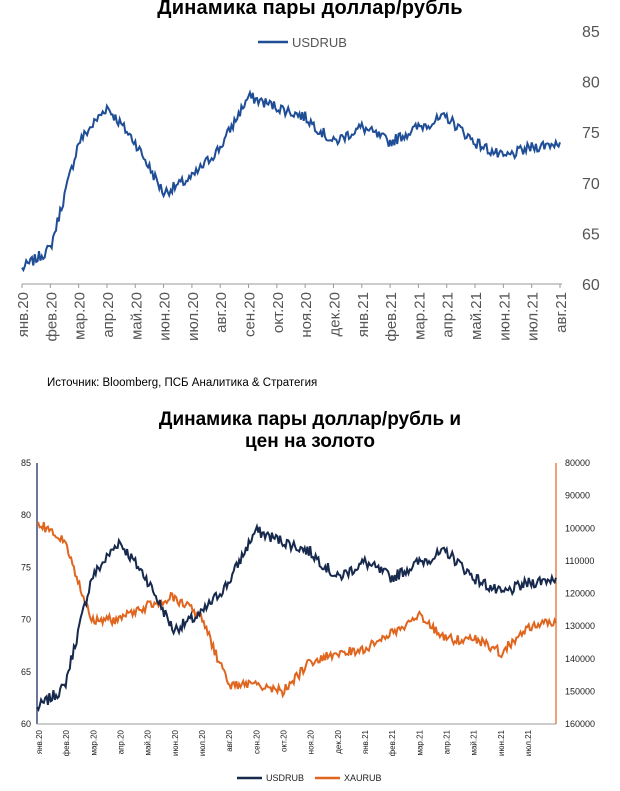  What do you see at coordinates (504, 316) in the screenshot?
I see `chart1-x-label-17: июн.21` at bounding box center [504, 316].